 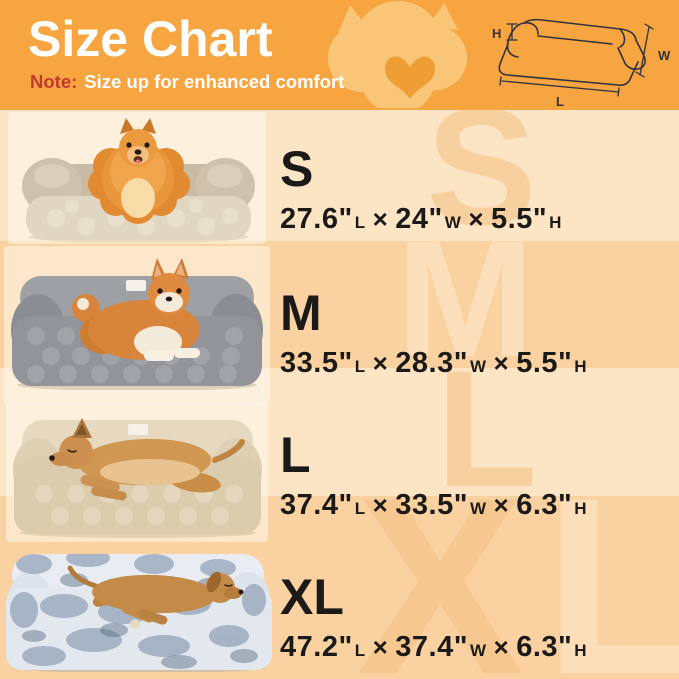 I want to click on length-value: 37.4", so click(x=316, y=505).